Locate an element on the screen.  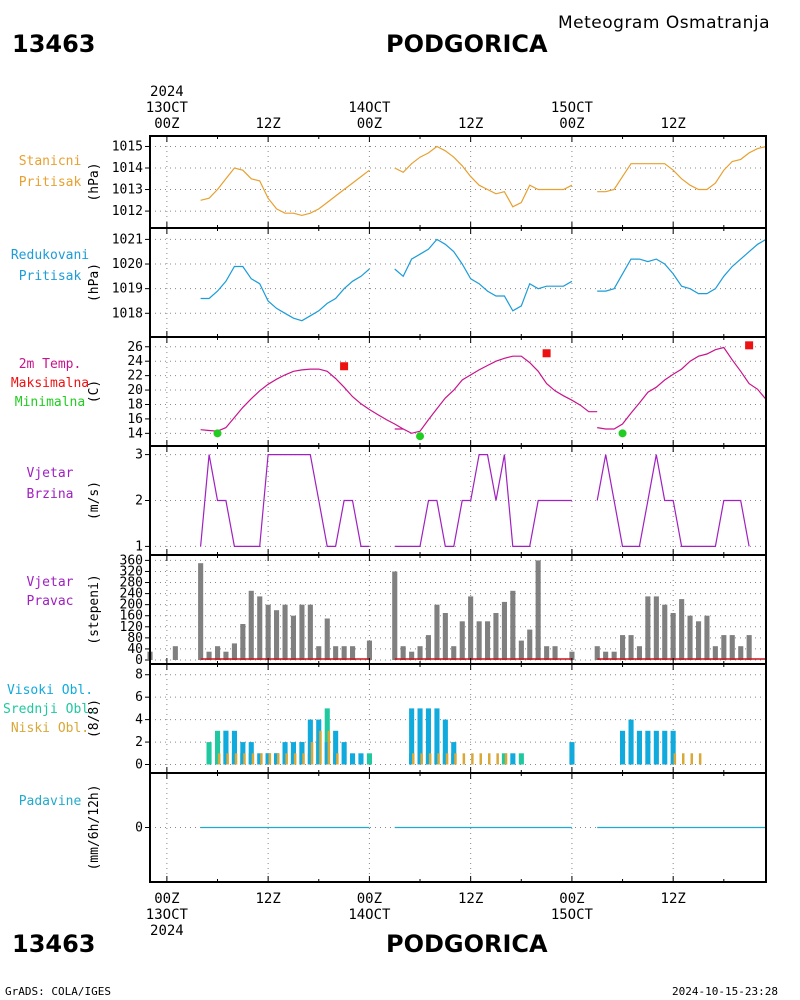
y-axis-label: (hPa) is located at coordinates (94, 282).